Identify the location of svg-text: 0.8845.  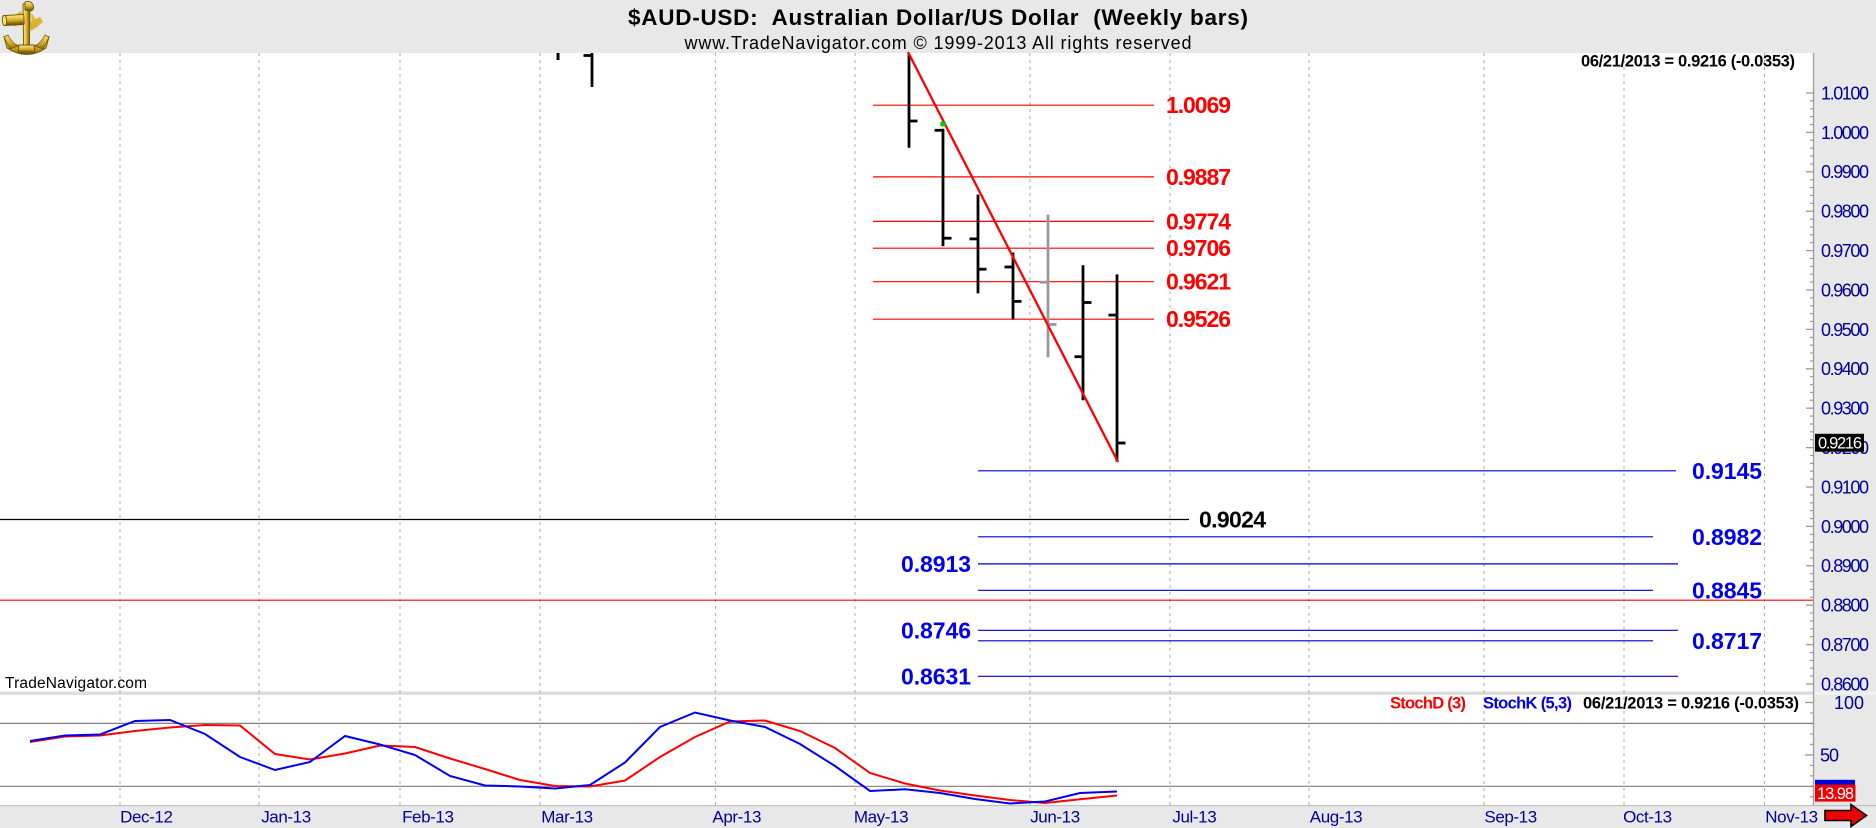
(1727, 590).